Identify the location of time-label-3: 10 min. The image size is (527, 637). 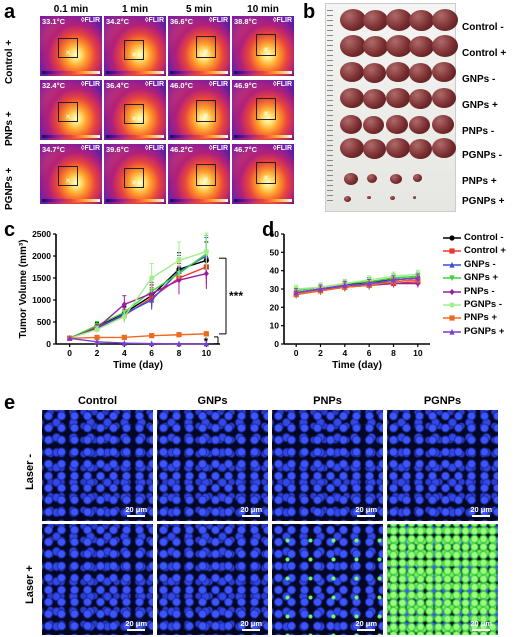
(263, 9).